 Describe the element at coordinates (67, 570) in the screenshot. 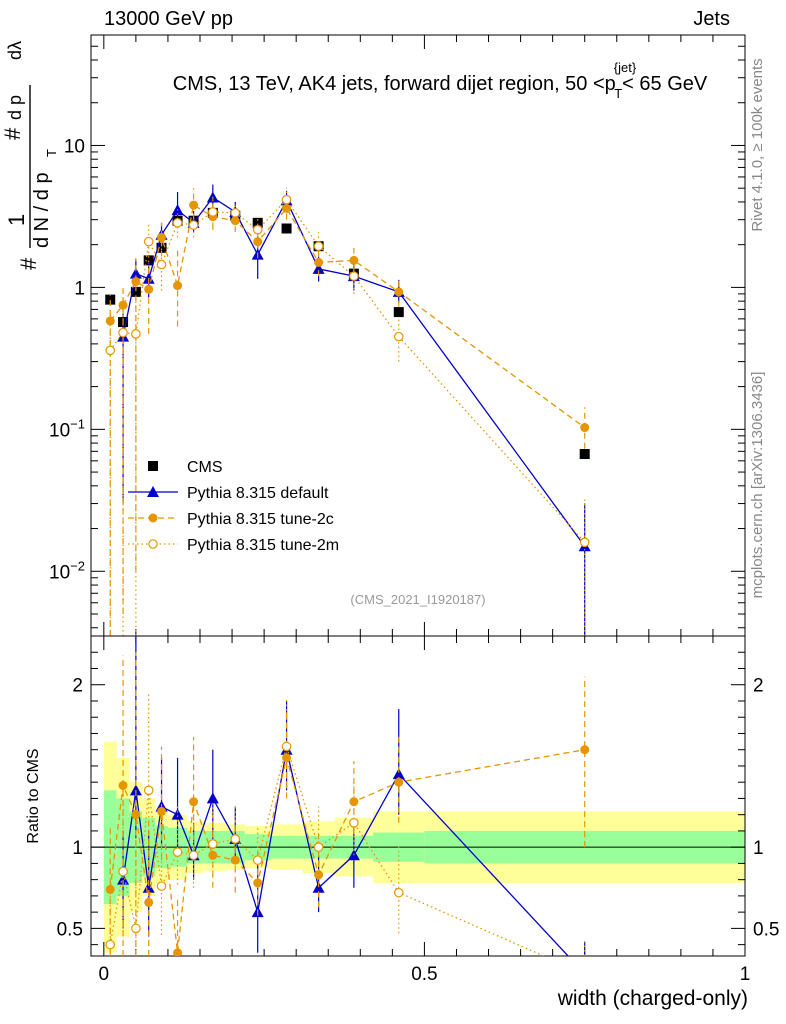

I see `y-tick-label: 10−2` at that location.